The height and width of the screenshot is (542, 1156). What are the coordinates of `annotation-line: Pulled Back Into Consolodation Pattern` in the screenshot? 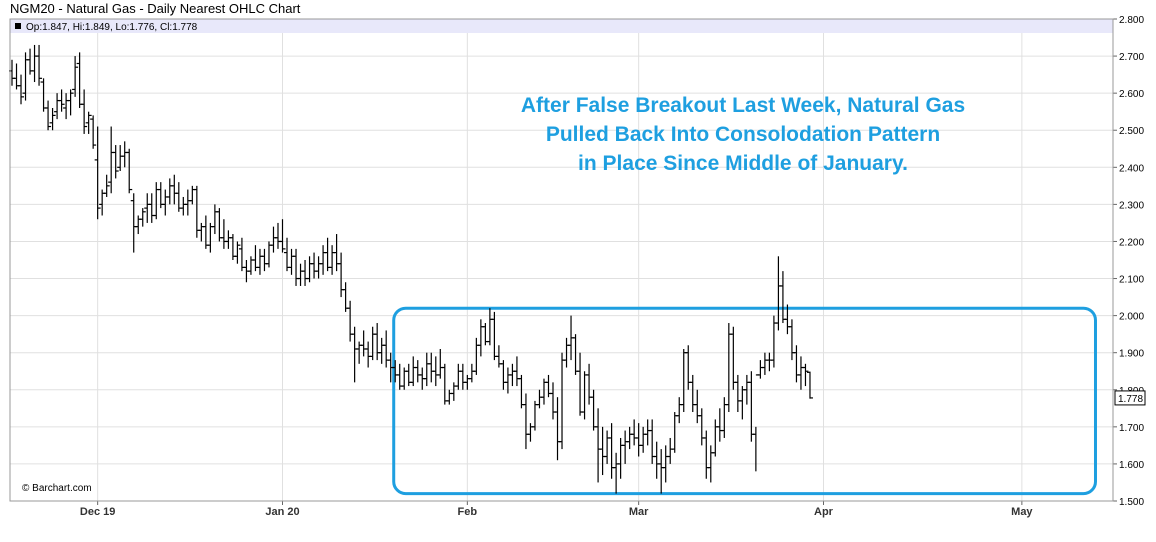 It's located at (743, 134).